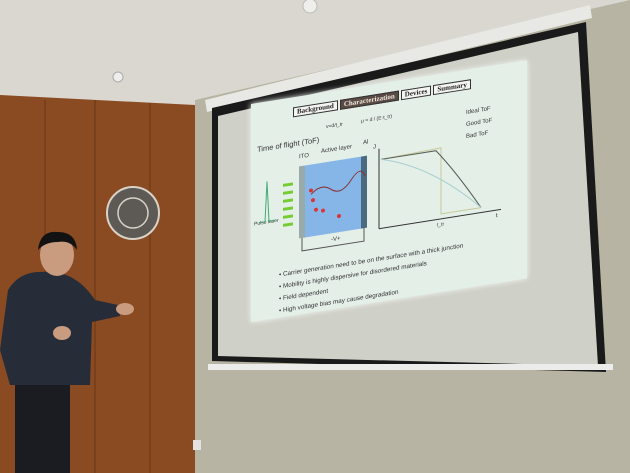 This screenshot has width=630, height=473. Describe the element at coordinates (334, 126) in the screenshot. I see `velocity-formula: v=d/t_tr` at that location.